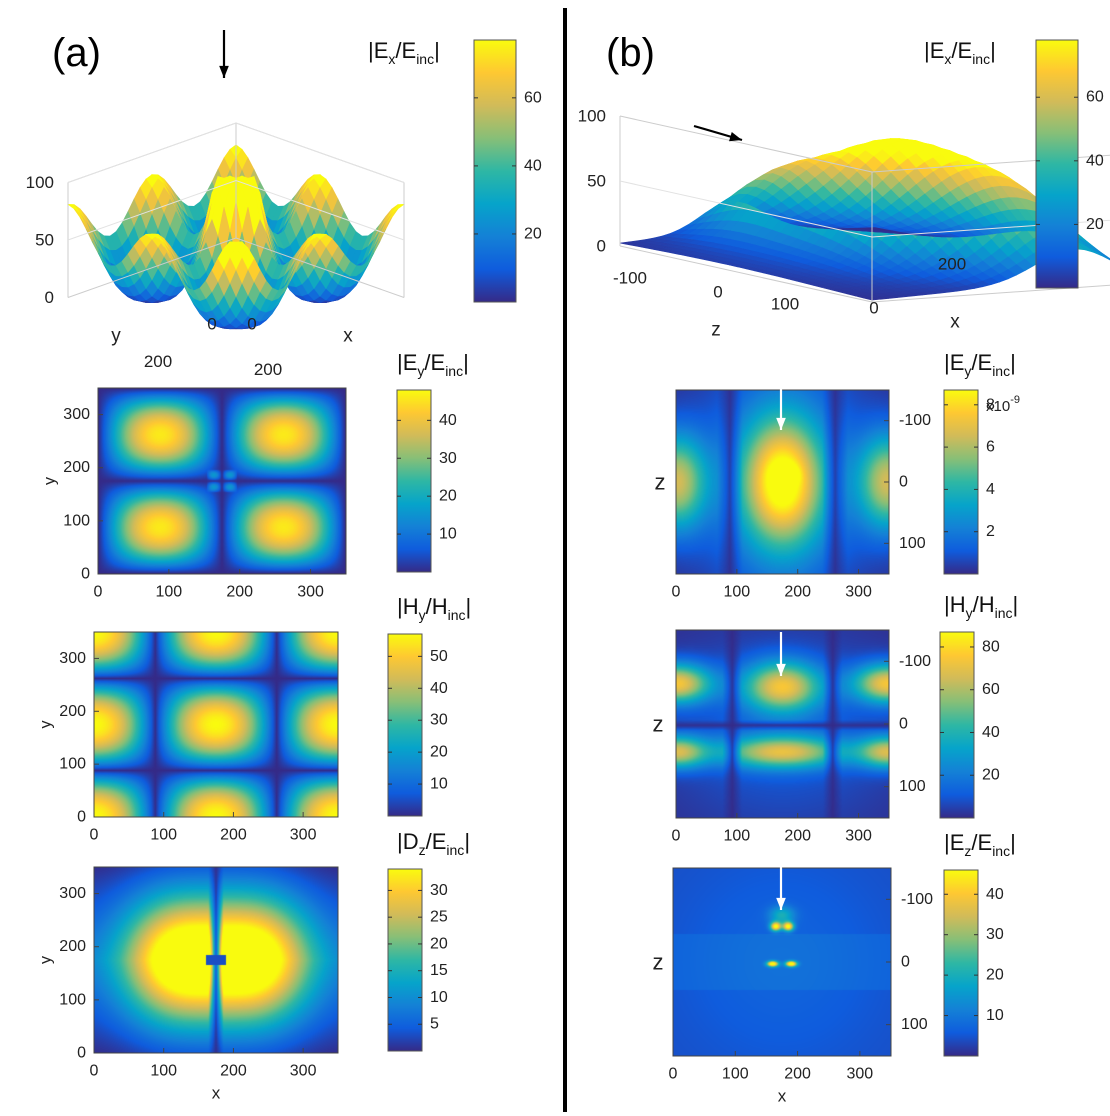 The image size is (1110, 1116). I want to click on colorbar-tick-label: 5, so click(434, 1024).